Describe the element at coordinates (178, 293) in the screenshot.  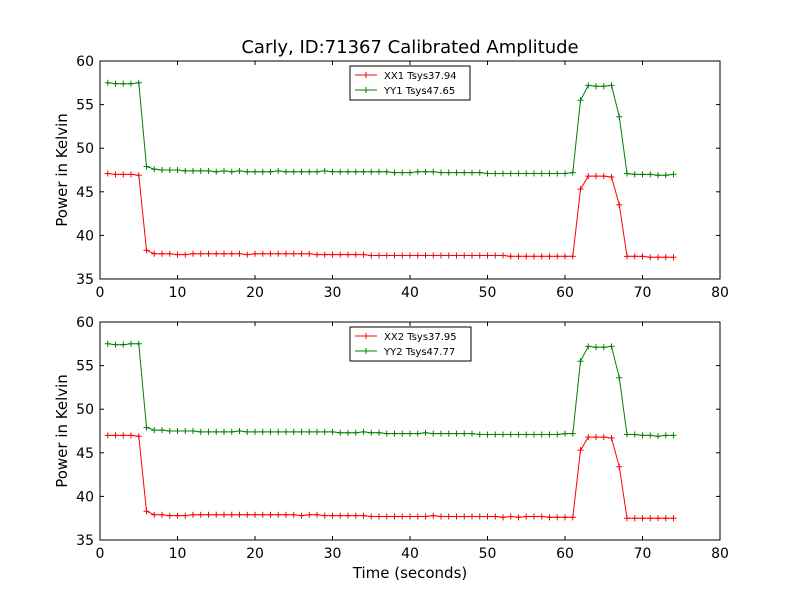
I see `x-tick-label: 10` at that location.